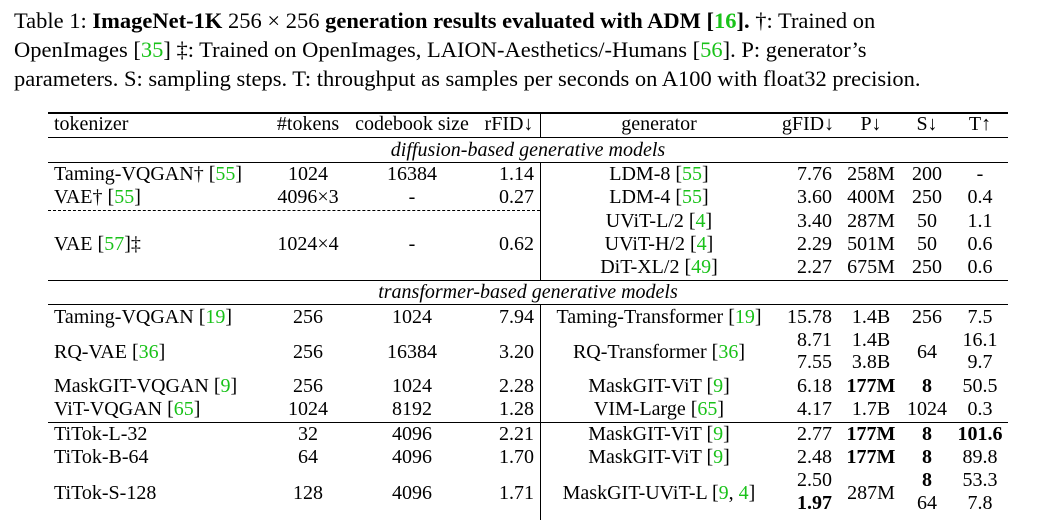 The width and height of the screenshot is (1054, 523). What do you see at coordinates (980, 244) in the screenshot?
I see `t-cell: 0.6` at bounding box center [980, 244].